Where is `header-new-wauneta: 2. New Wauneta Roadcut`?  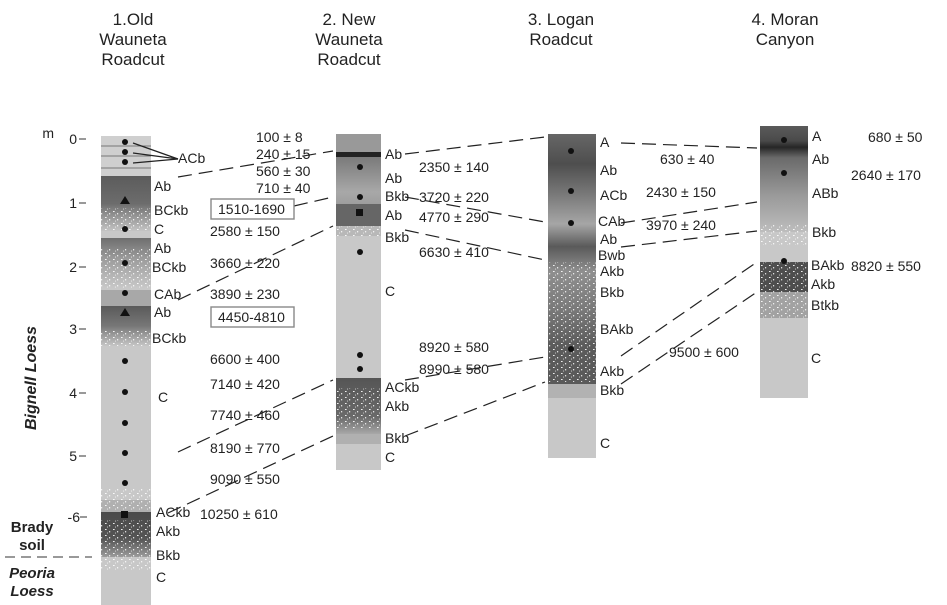 header-new-wauneta: 2. New Wauneta Roadcut is located at coordinates (349, 39).